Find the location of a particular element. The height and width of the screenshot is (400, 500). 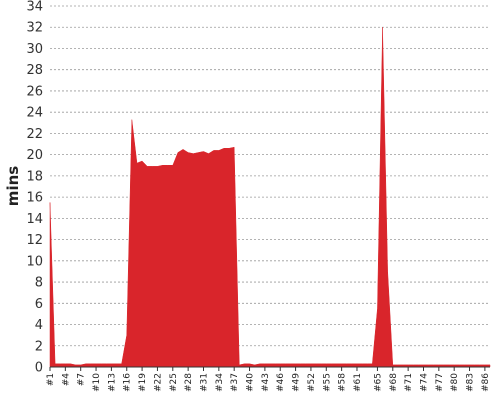

x-tick-label: #34 is located at coordinates (220, 382).